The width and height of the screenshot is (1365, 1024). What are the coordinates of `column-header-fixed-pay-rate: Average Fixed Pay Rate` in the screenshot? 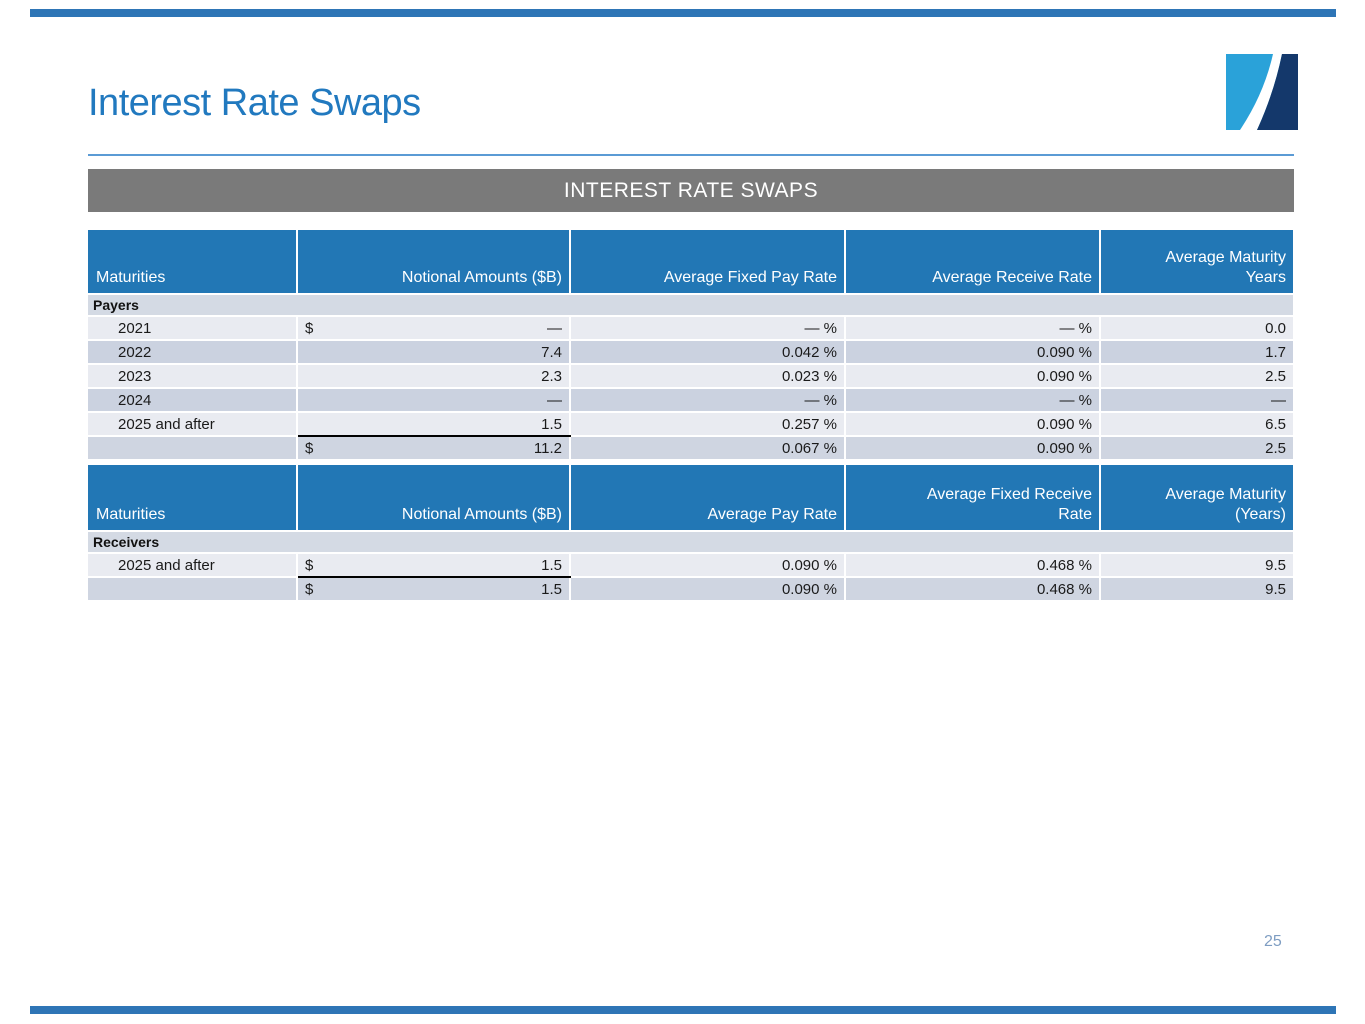 It's located at (708, 261).